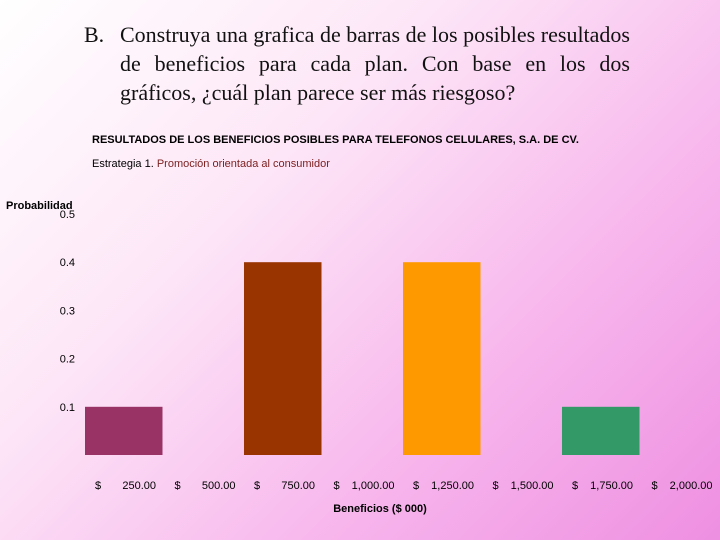 This screenshot has width=720, height=540. I want to click on subtitle-rest: Promoción orientada al consumidor, so click(243, 164).